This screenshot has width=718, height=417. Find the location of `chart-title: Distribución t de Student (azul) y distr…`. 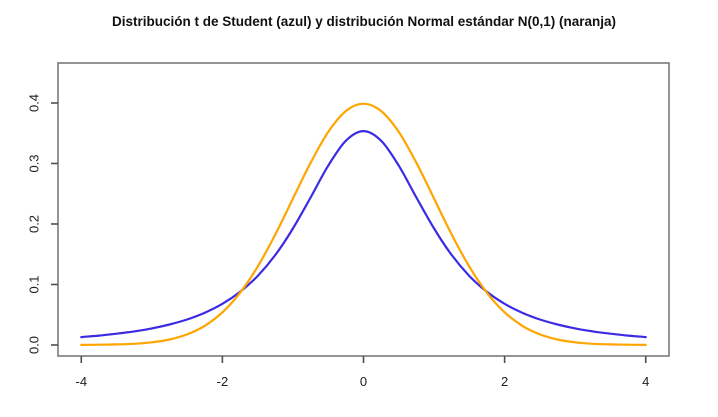

chart-title: Distribución t de Student (azul) y distr… is located at coordinates (364, 21).